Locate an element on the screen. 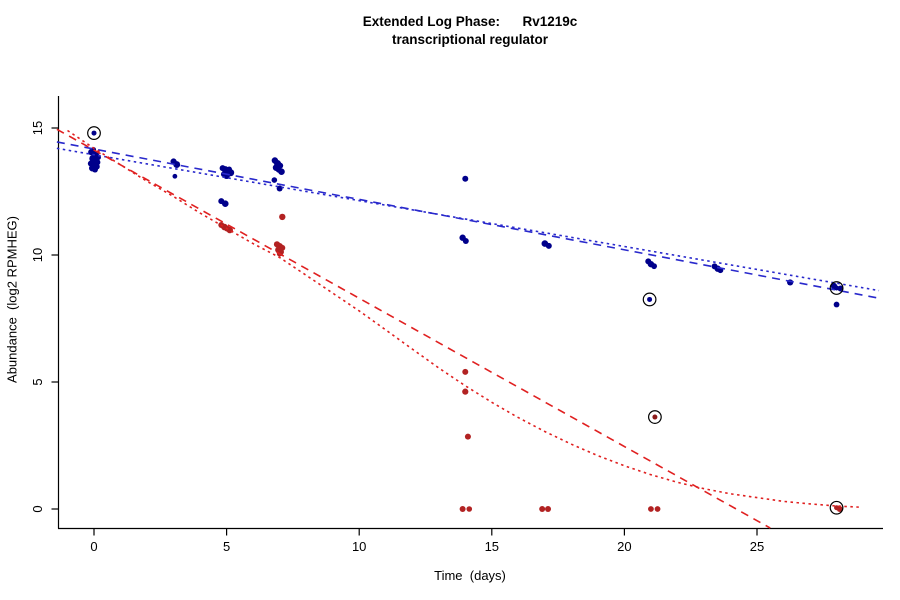 This screenshot has height=600, width=900. chart-title-line1: Extended Log Phase: Rv1219c is located at coordinates (470, 21).